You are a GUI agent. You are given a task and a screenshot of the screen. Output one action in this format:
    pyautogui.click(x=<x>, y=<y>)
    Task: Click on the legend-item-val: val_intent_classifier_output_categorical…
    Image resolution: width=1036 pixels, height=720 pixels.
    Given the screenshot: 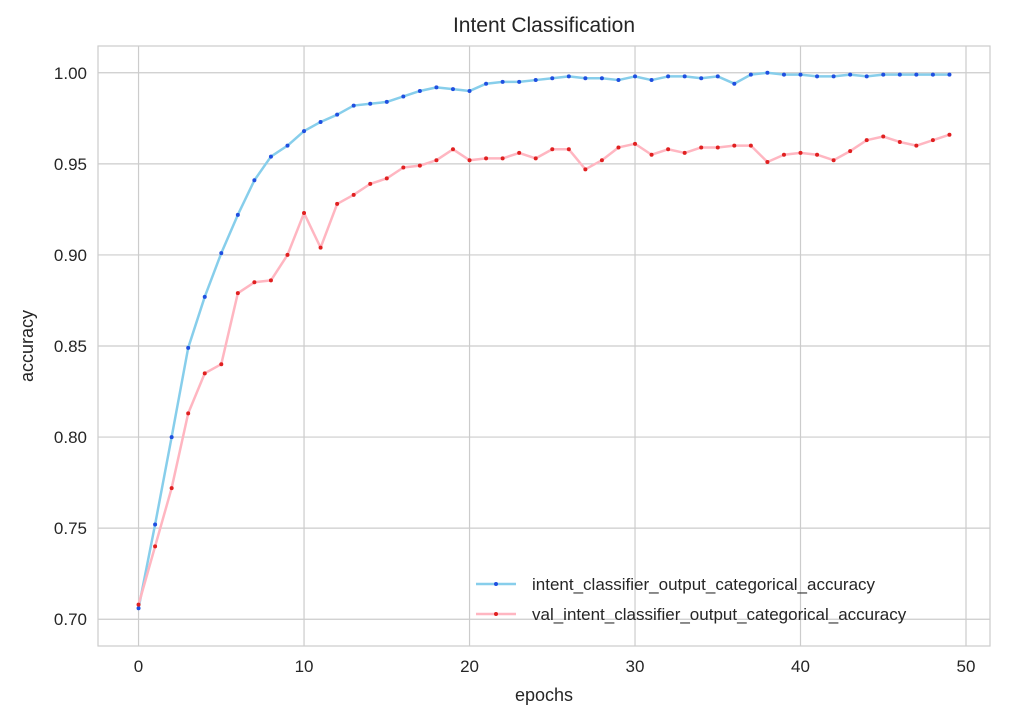 What is the action you would take?
    pyautogui.click(x=691, y=614)
    